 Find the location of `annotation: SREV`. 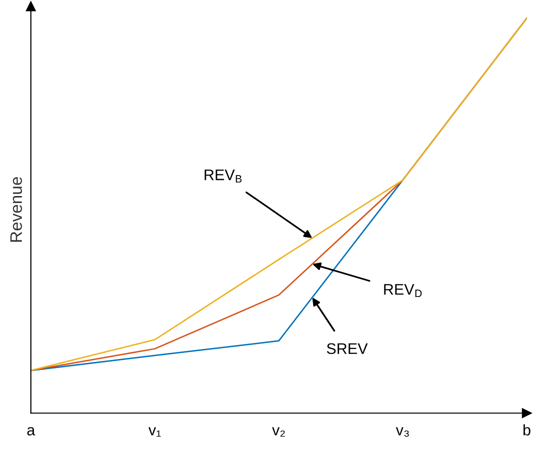

annotation: SREV is located at coordinates (347, 348).